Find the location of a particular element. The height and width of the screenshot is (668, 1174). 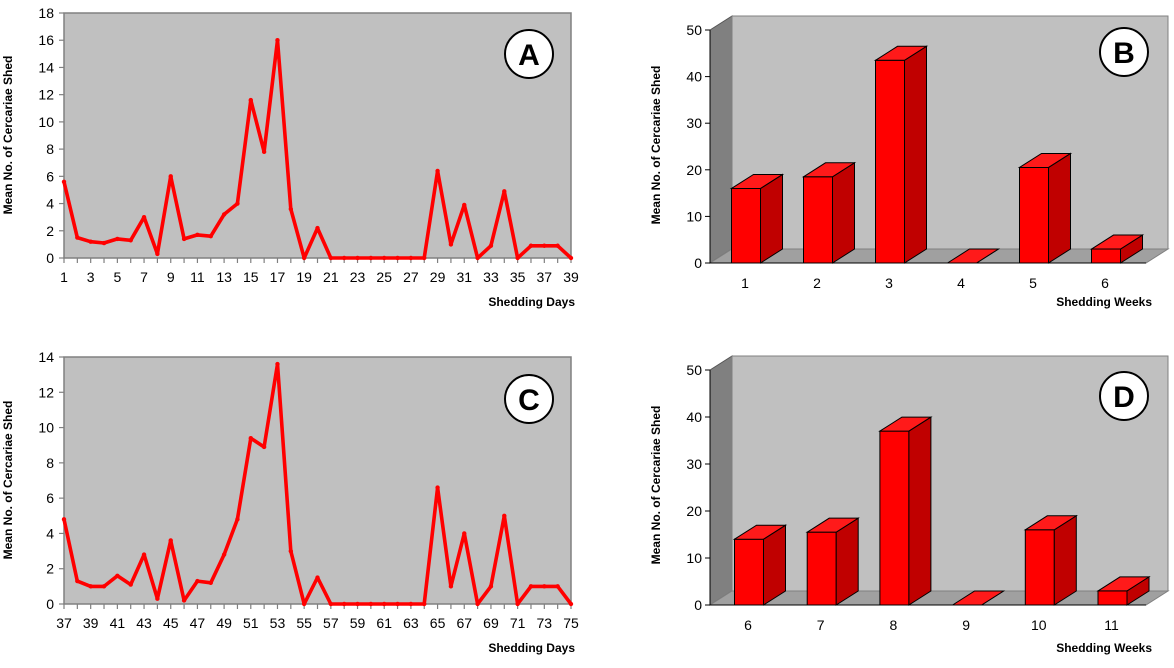

x-tick-label: 69 is located at coordinates (491, 623).